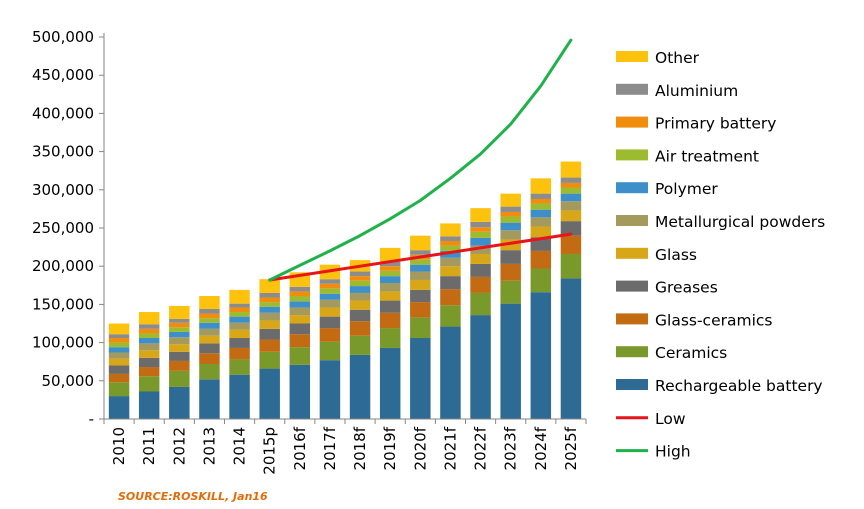  I want to click on bar-column-2012, so click(179, 362).